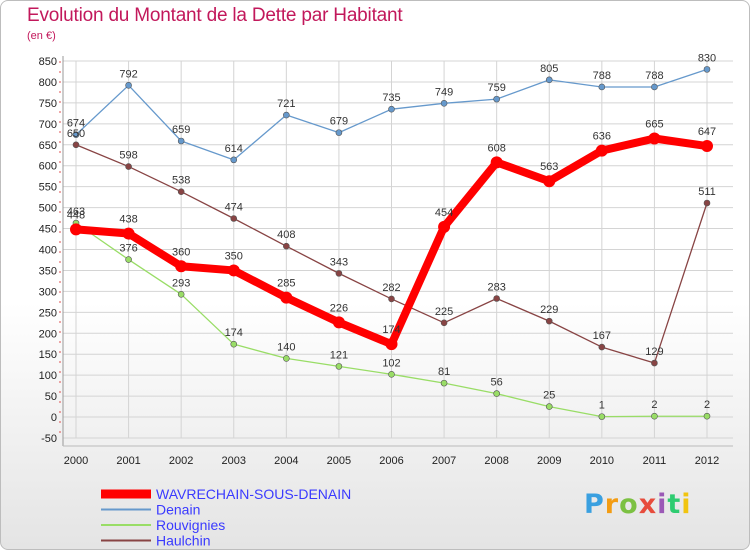 The width and height of the screenshot is (750, 550). Describe the element at coordinates (181, 130) in the screenshot. I see `data-label: 659` at that location.